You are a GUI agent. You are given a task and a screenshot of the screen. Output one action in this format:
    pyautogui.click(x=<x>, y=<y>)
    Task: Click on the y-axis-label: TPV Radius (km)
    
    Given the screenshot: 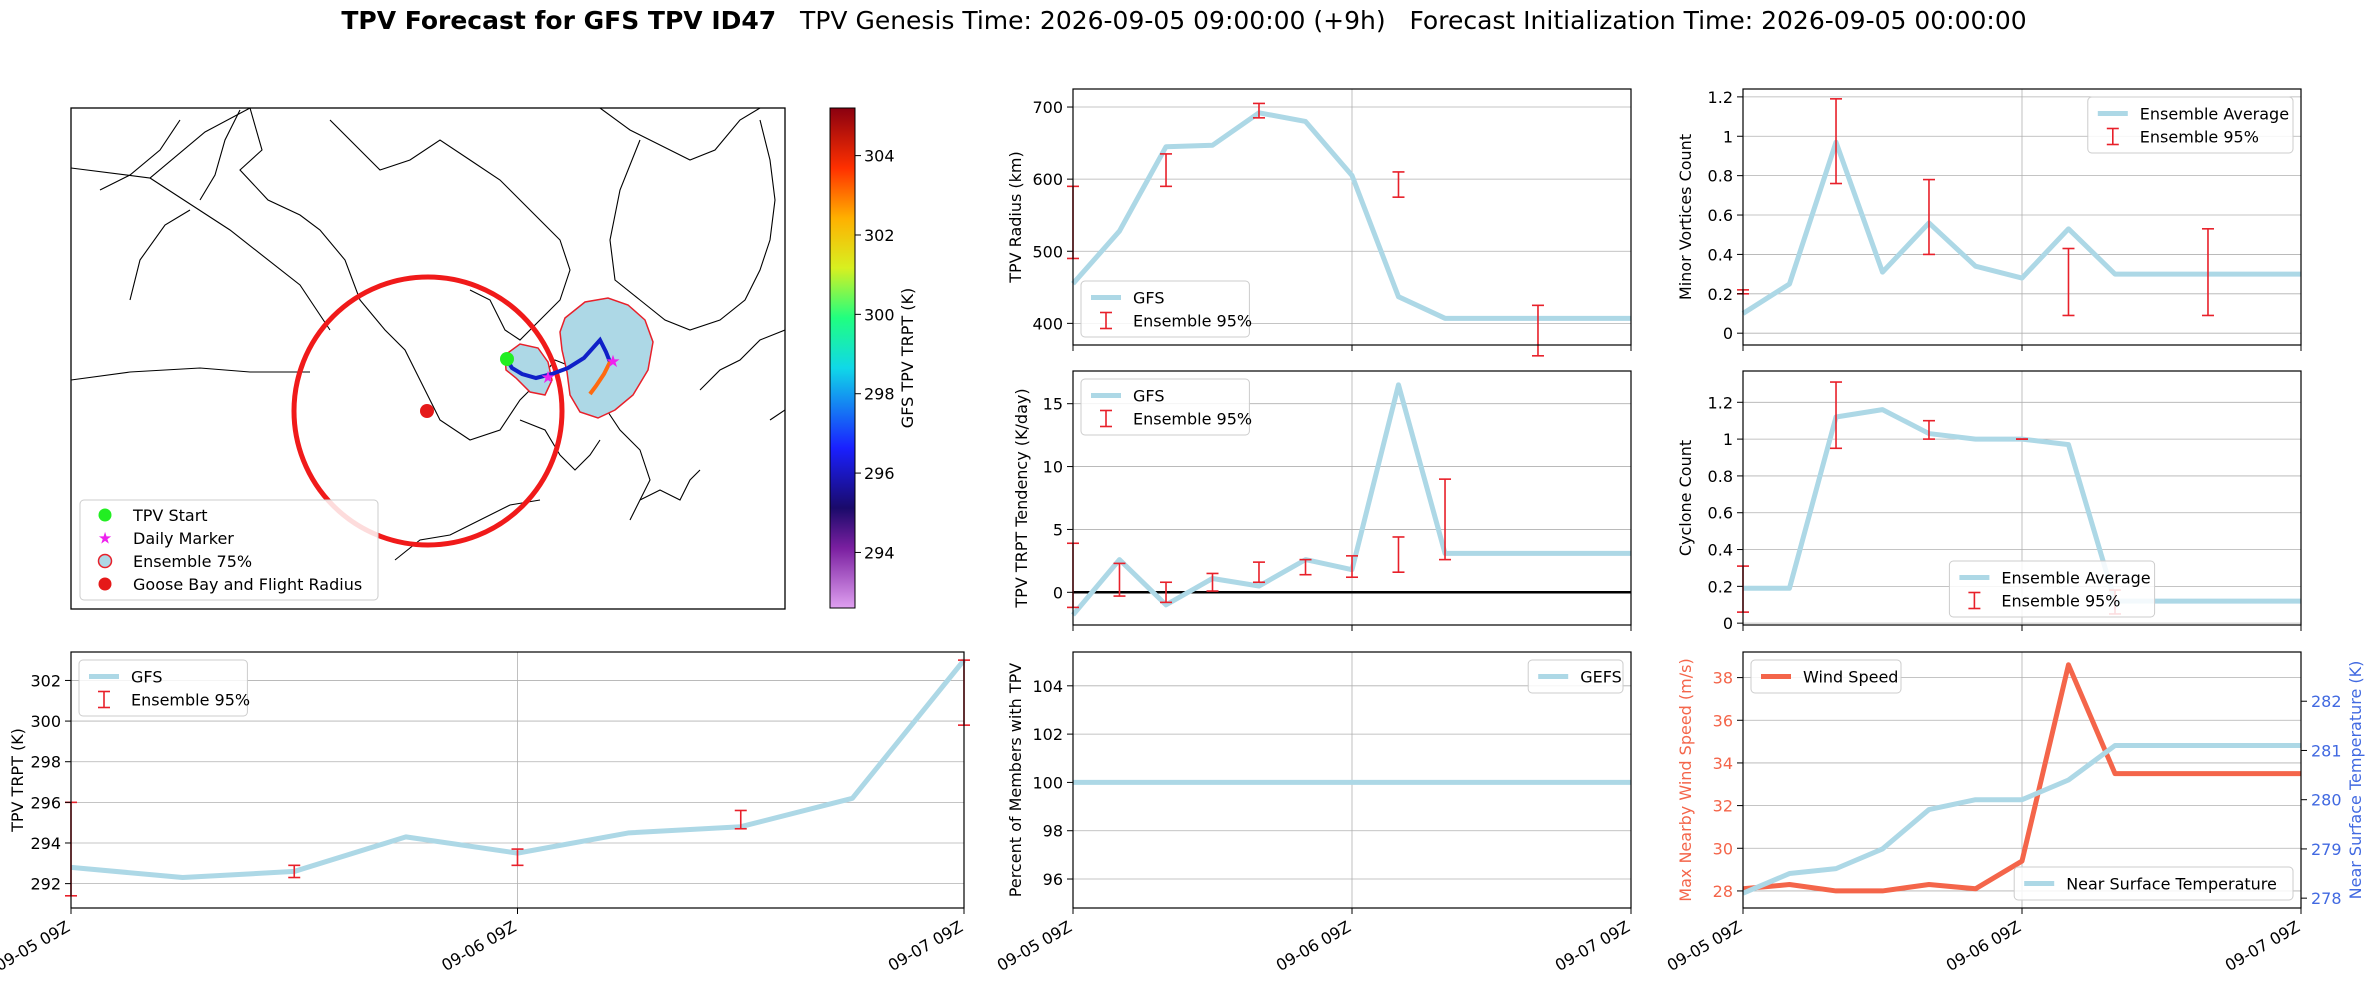 What is the action you would take?
    pyautogui.click(x=1015, y=217)
    